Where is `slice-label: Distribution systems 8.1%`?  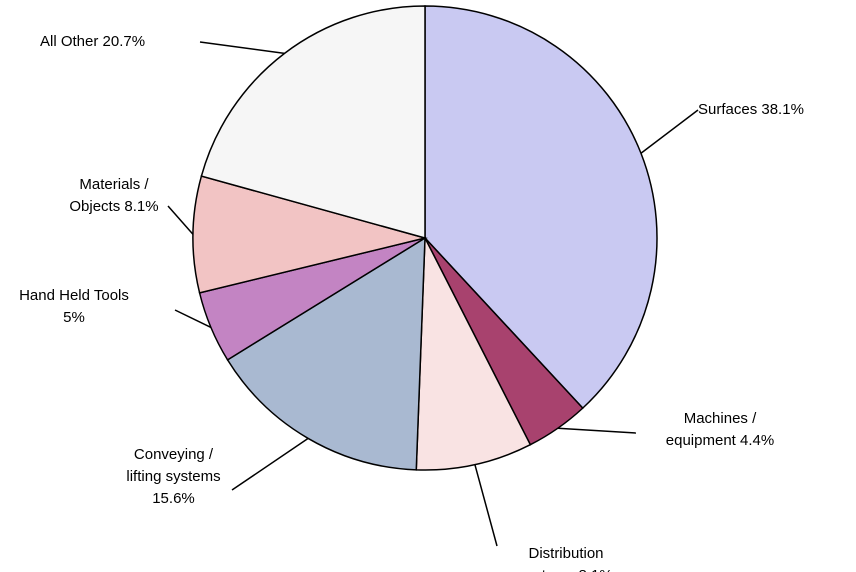 slice-label: Distribution systems 8.1% is located at coordinates (566, 557).